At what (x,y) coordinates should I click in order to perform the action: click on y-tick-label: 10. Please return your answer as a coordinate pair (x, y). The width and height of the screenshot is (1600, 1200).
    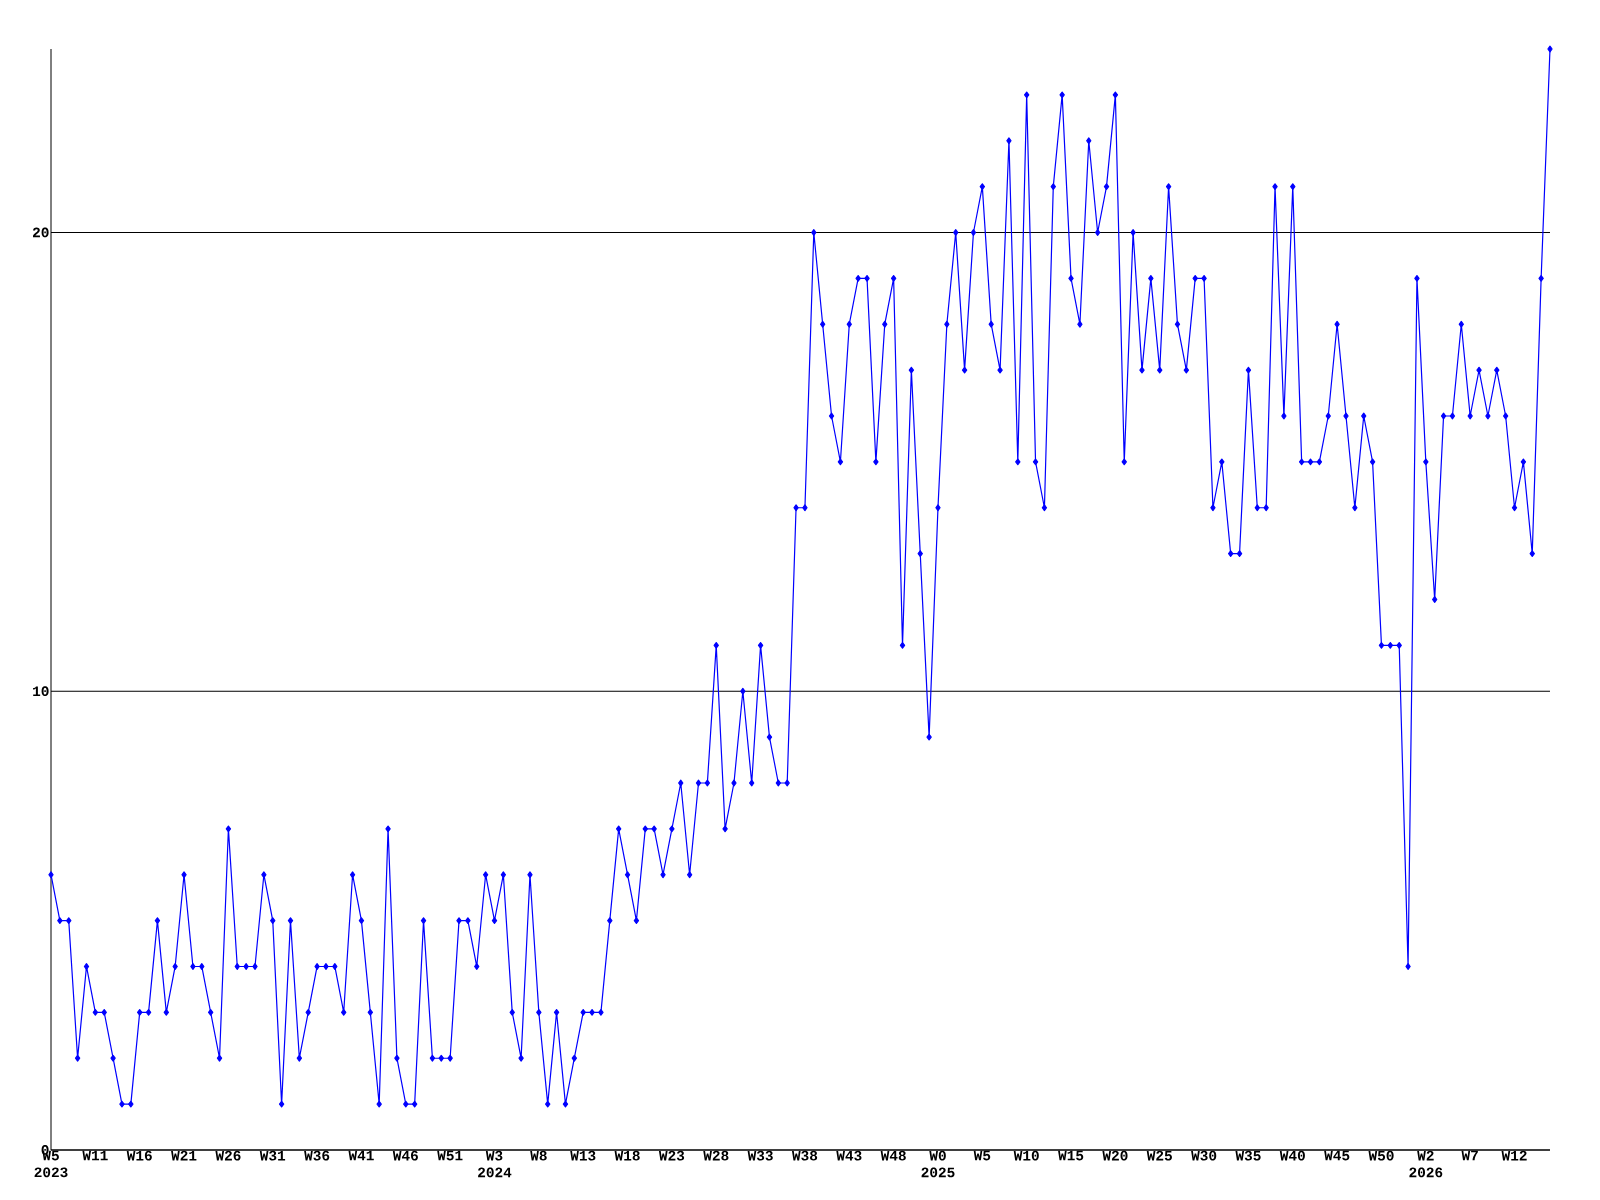
    Looking at the image, I should click on (41, 691).